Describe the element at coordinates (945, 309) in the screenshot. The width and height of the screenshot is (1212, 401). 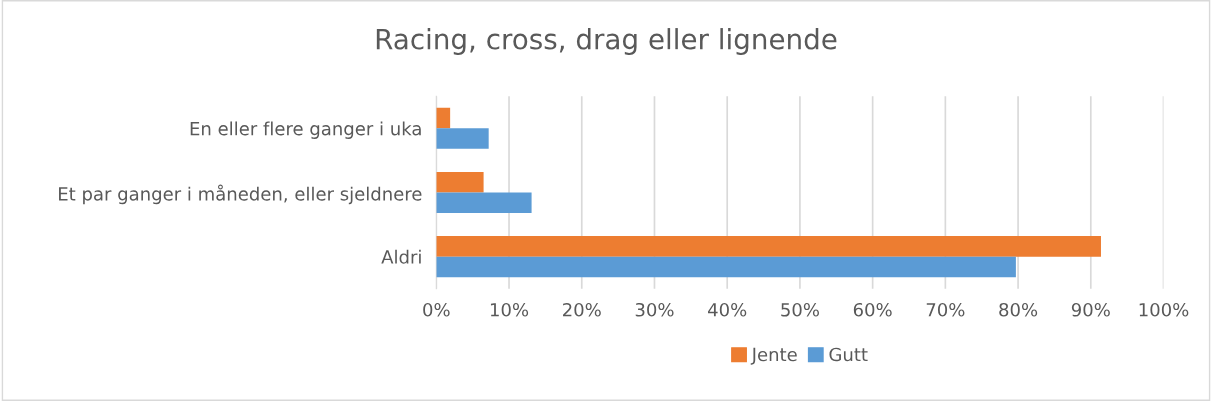
I see `x-tick-label: 70%` at that location.